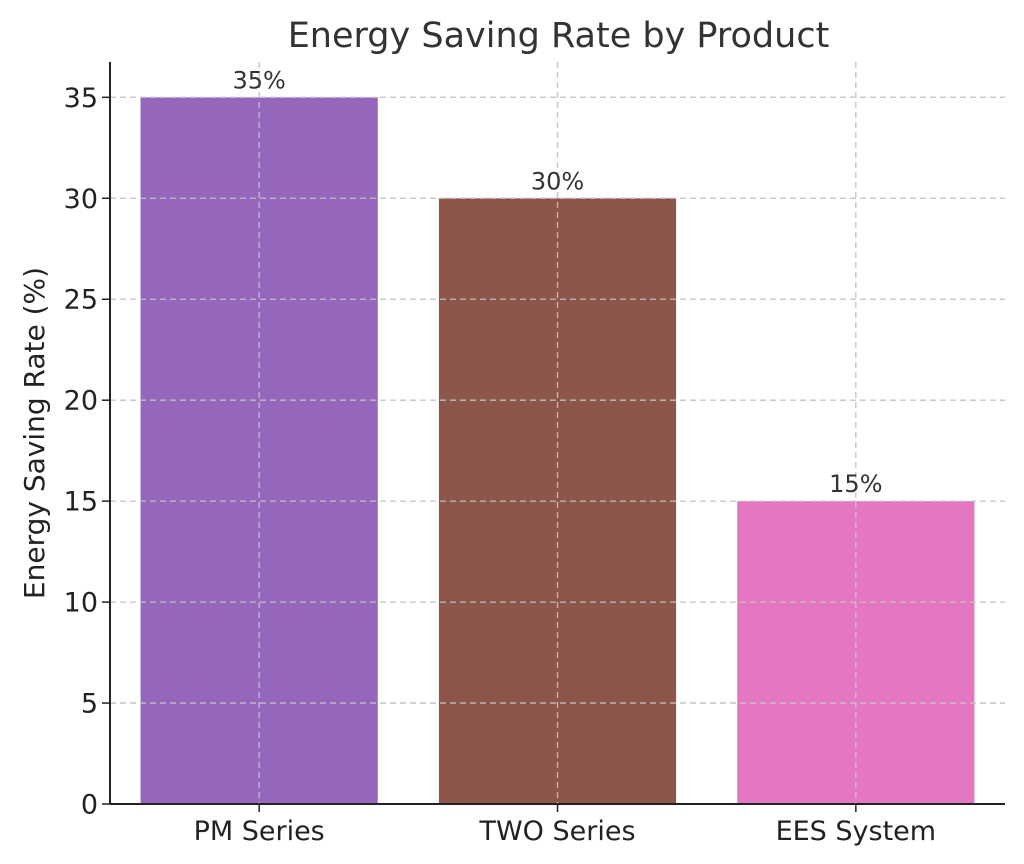  What do you see at coordinates (81, 401) in the screenshot?
I see `y-tick-label: 20` at bounding box center [81, 401].